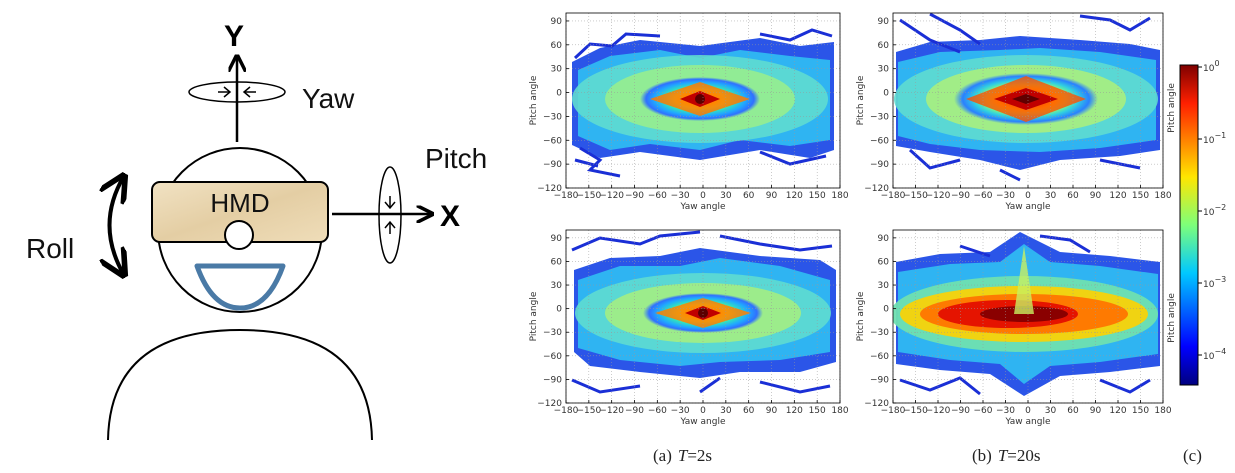 Image resolution: width=1235 pixels, height=473 pixels. What do you see at coordinates (450, 216) in the screenshot?
I see `x-axis-label: X` at bounding box center [450, 216].